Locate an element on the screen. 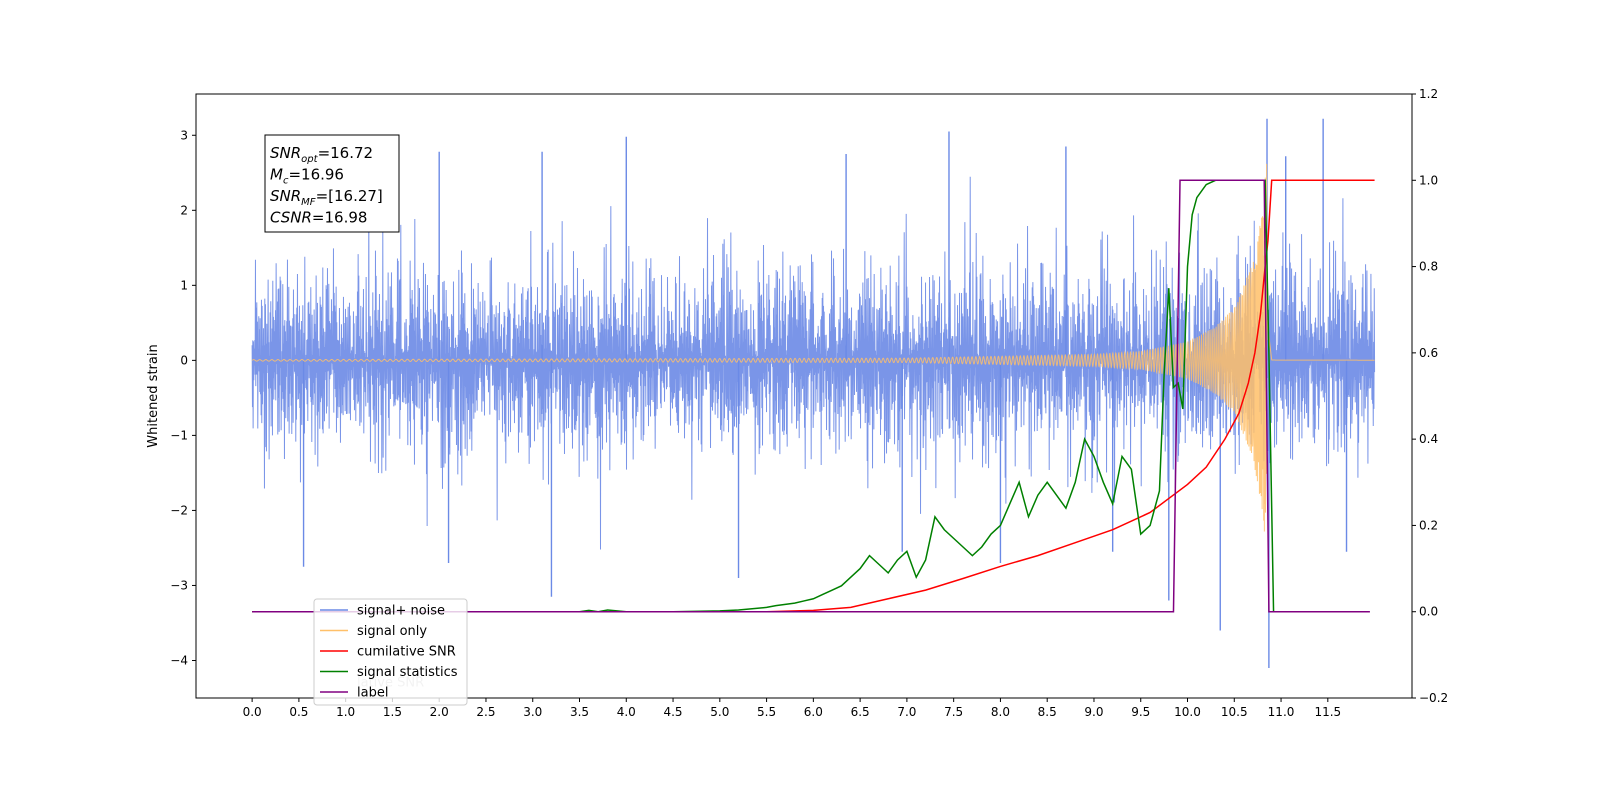 Image resolution: width=1600 pixels, height=804 pixels. y-tick-label: −4 is located at coordinates (179, 660).